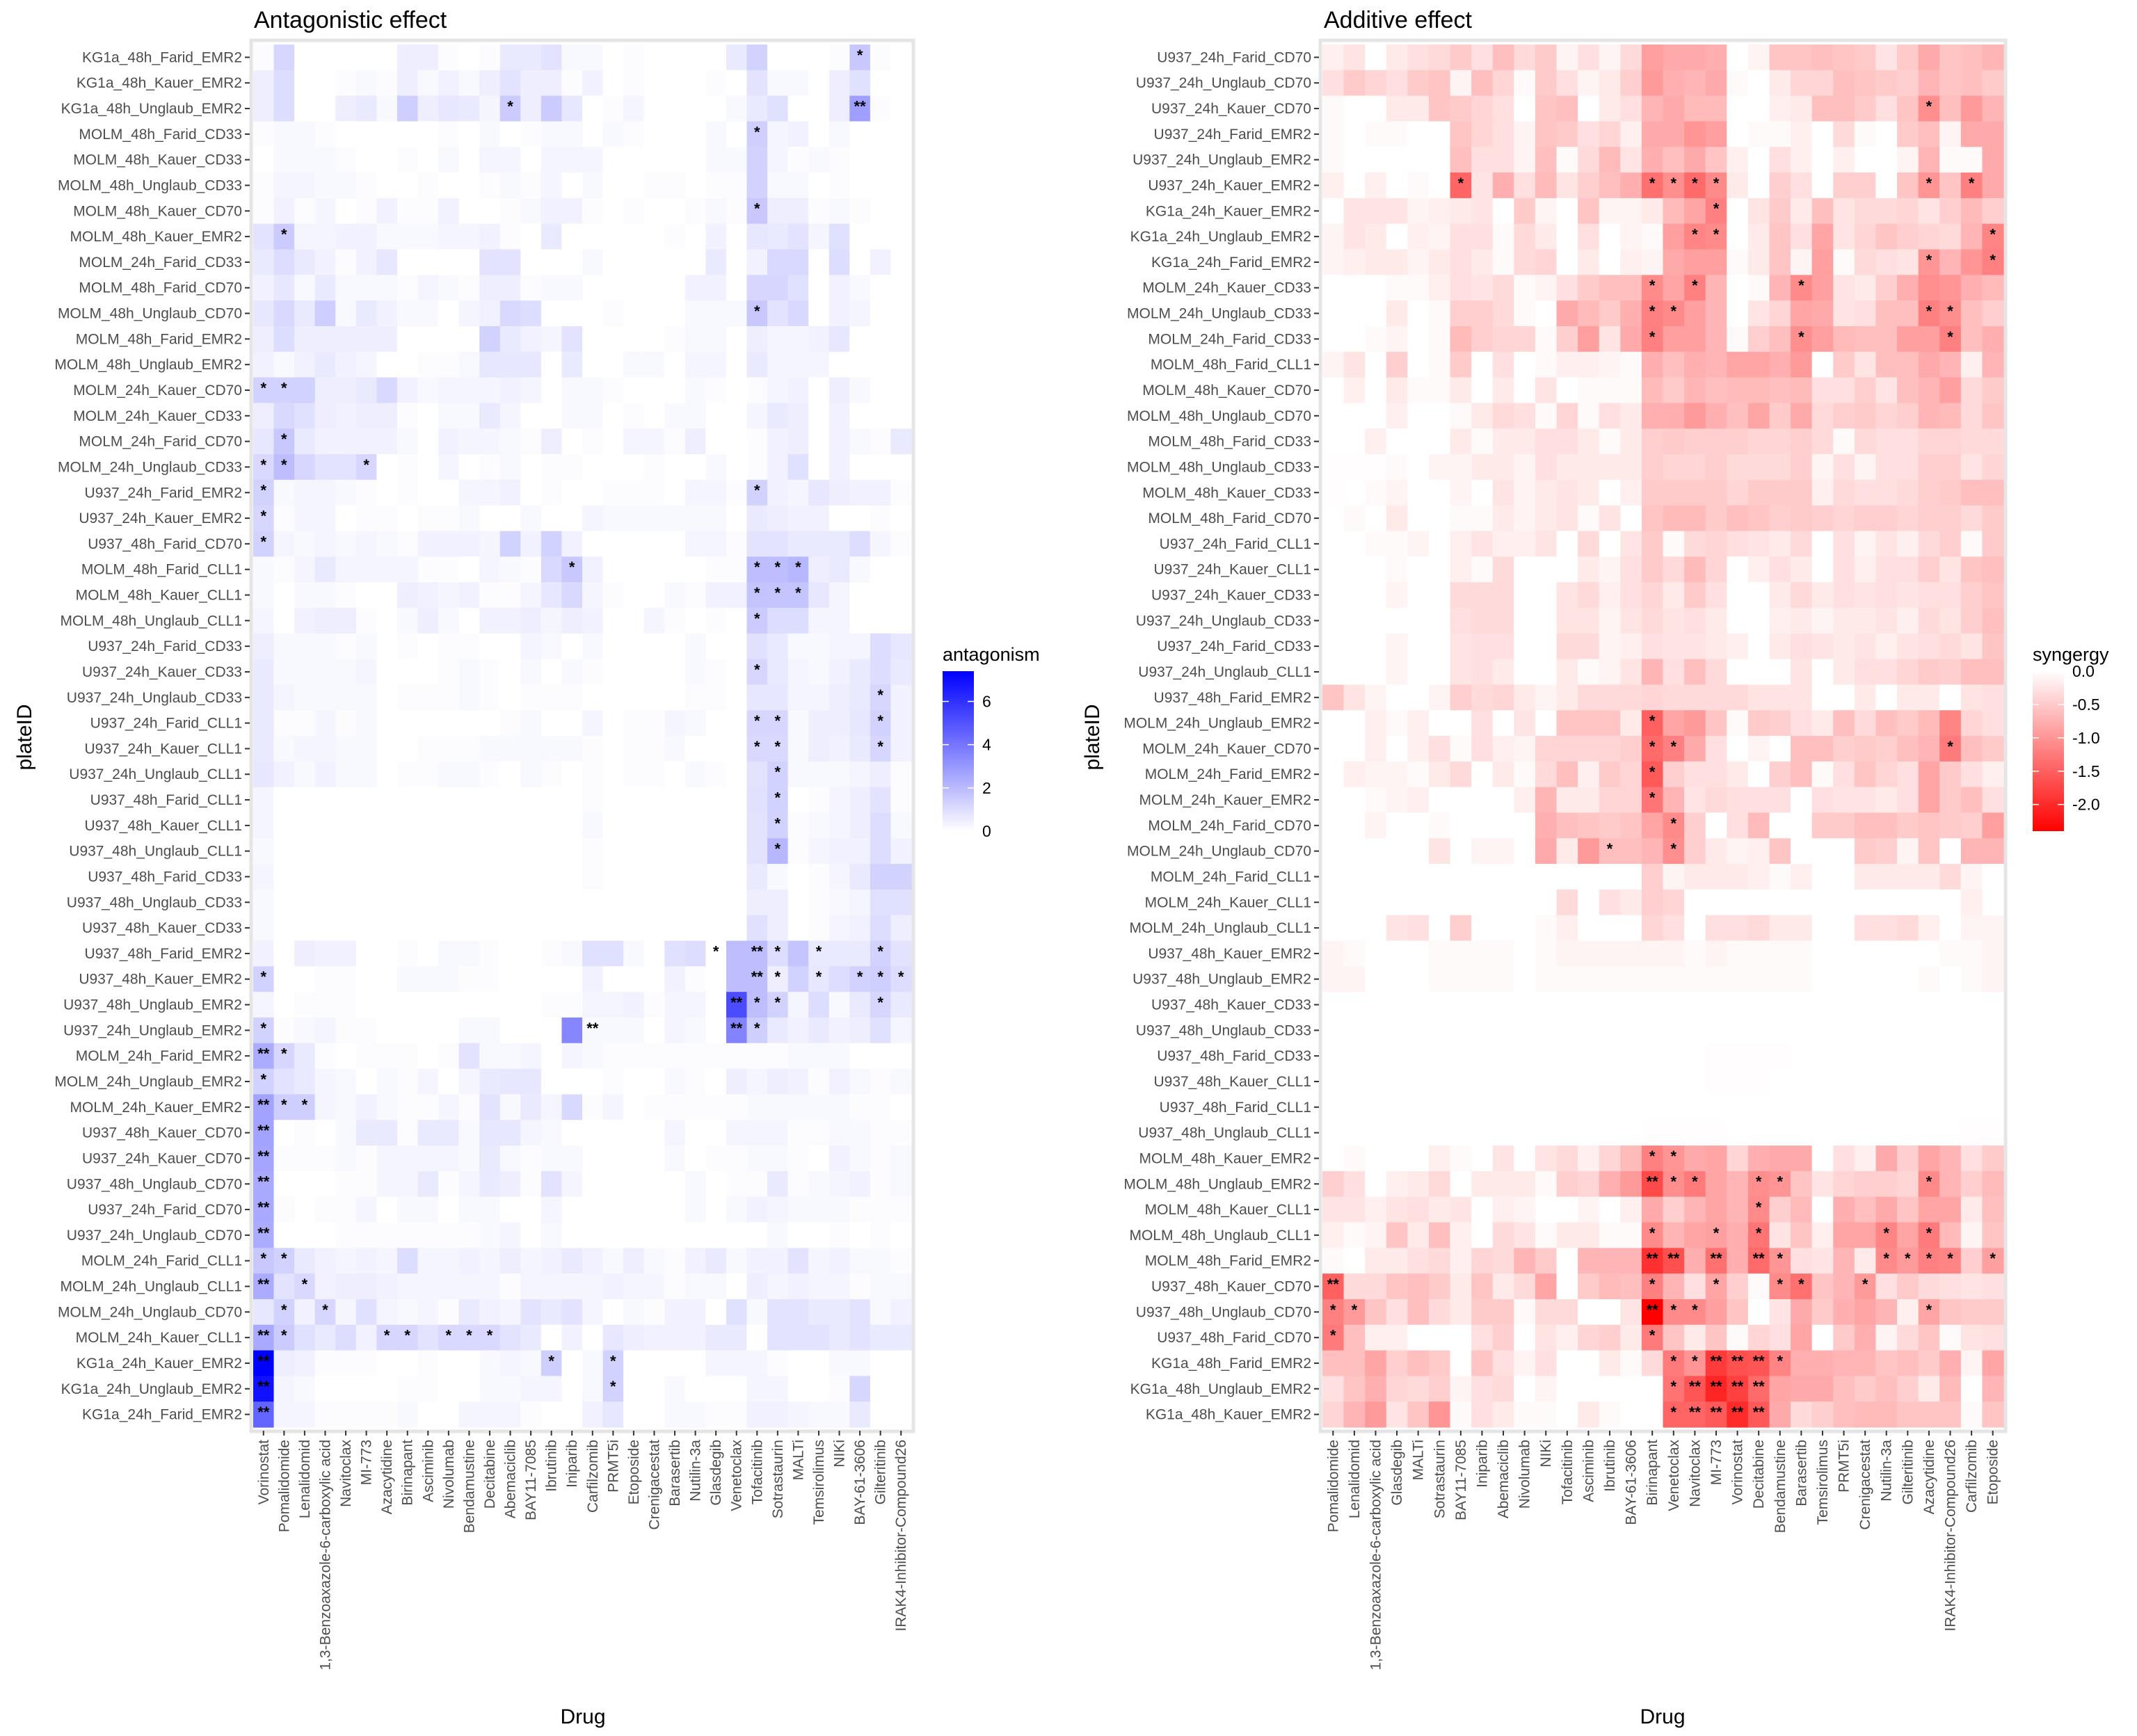 This screenshot has height=1736, width=2137. I want to click on y-tick-label: U937_24h_Unglaub_EMR2, so click(1221, 160).